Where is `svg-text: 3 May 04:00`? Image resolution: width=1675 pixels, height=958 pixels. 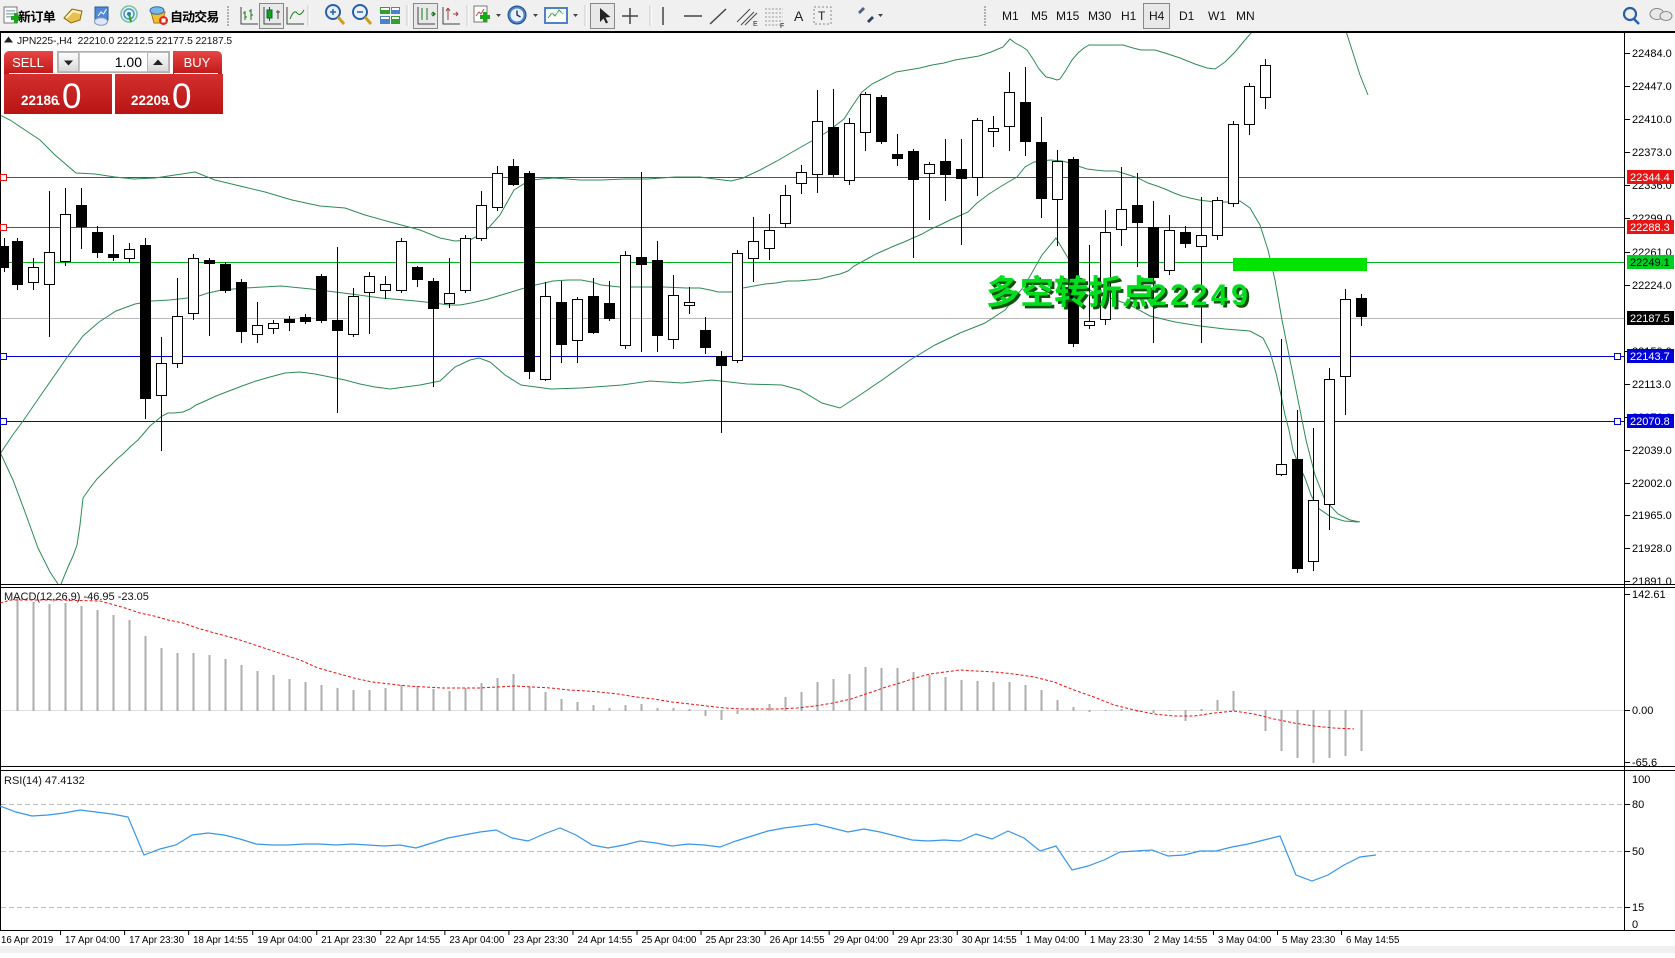 svg-text: 3 May 04:00 is located at coordinates (1245, 940).